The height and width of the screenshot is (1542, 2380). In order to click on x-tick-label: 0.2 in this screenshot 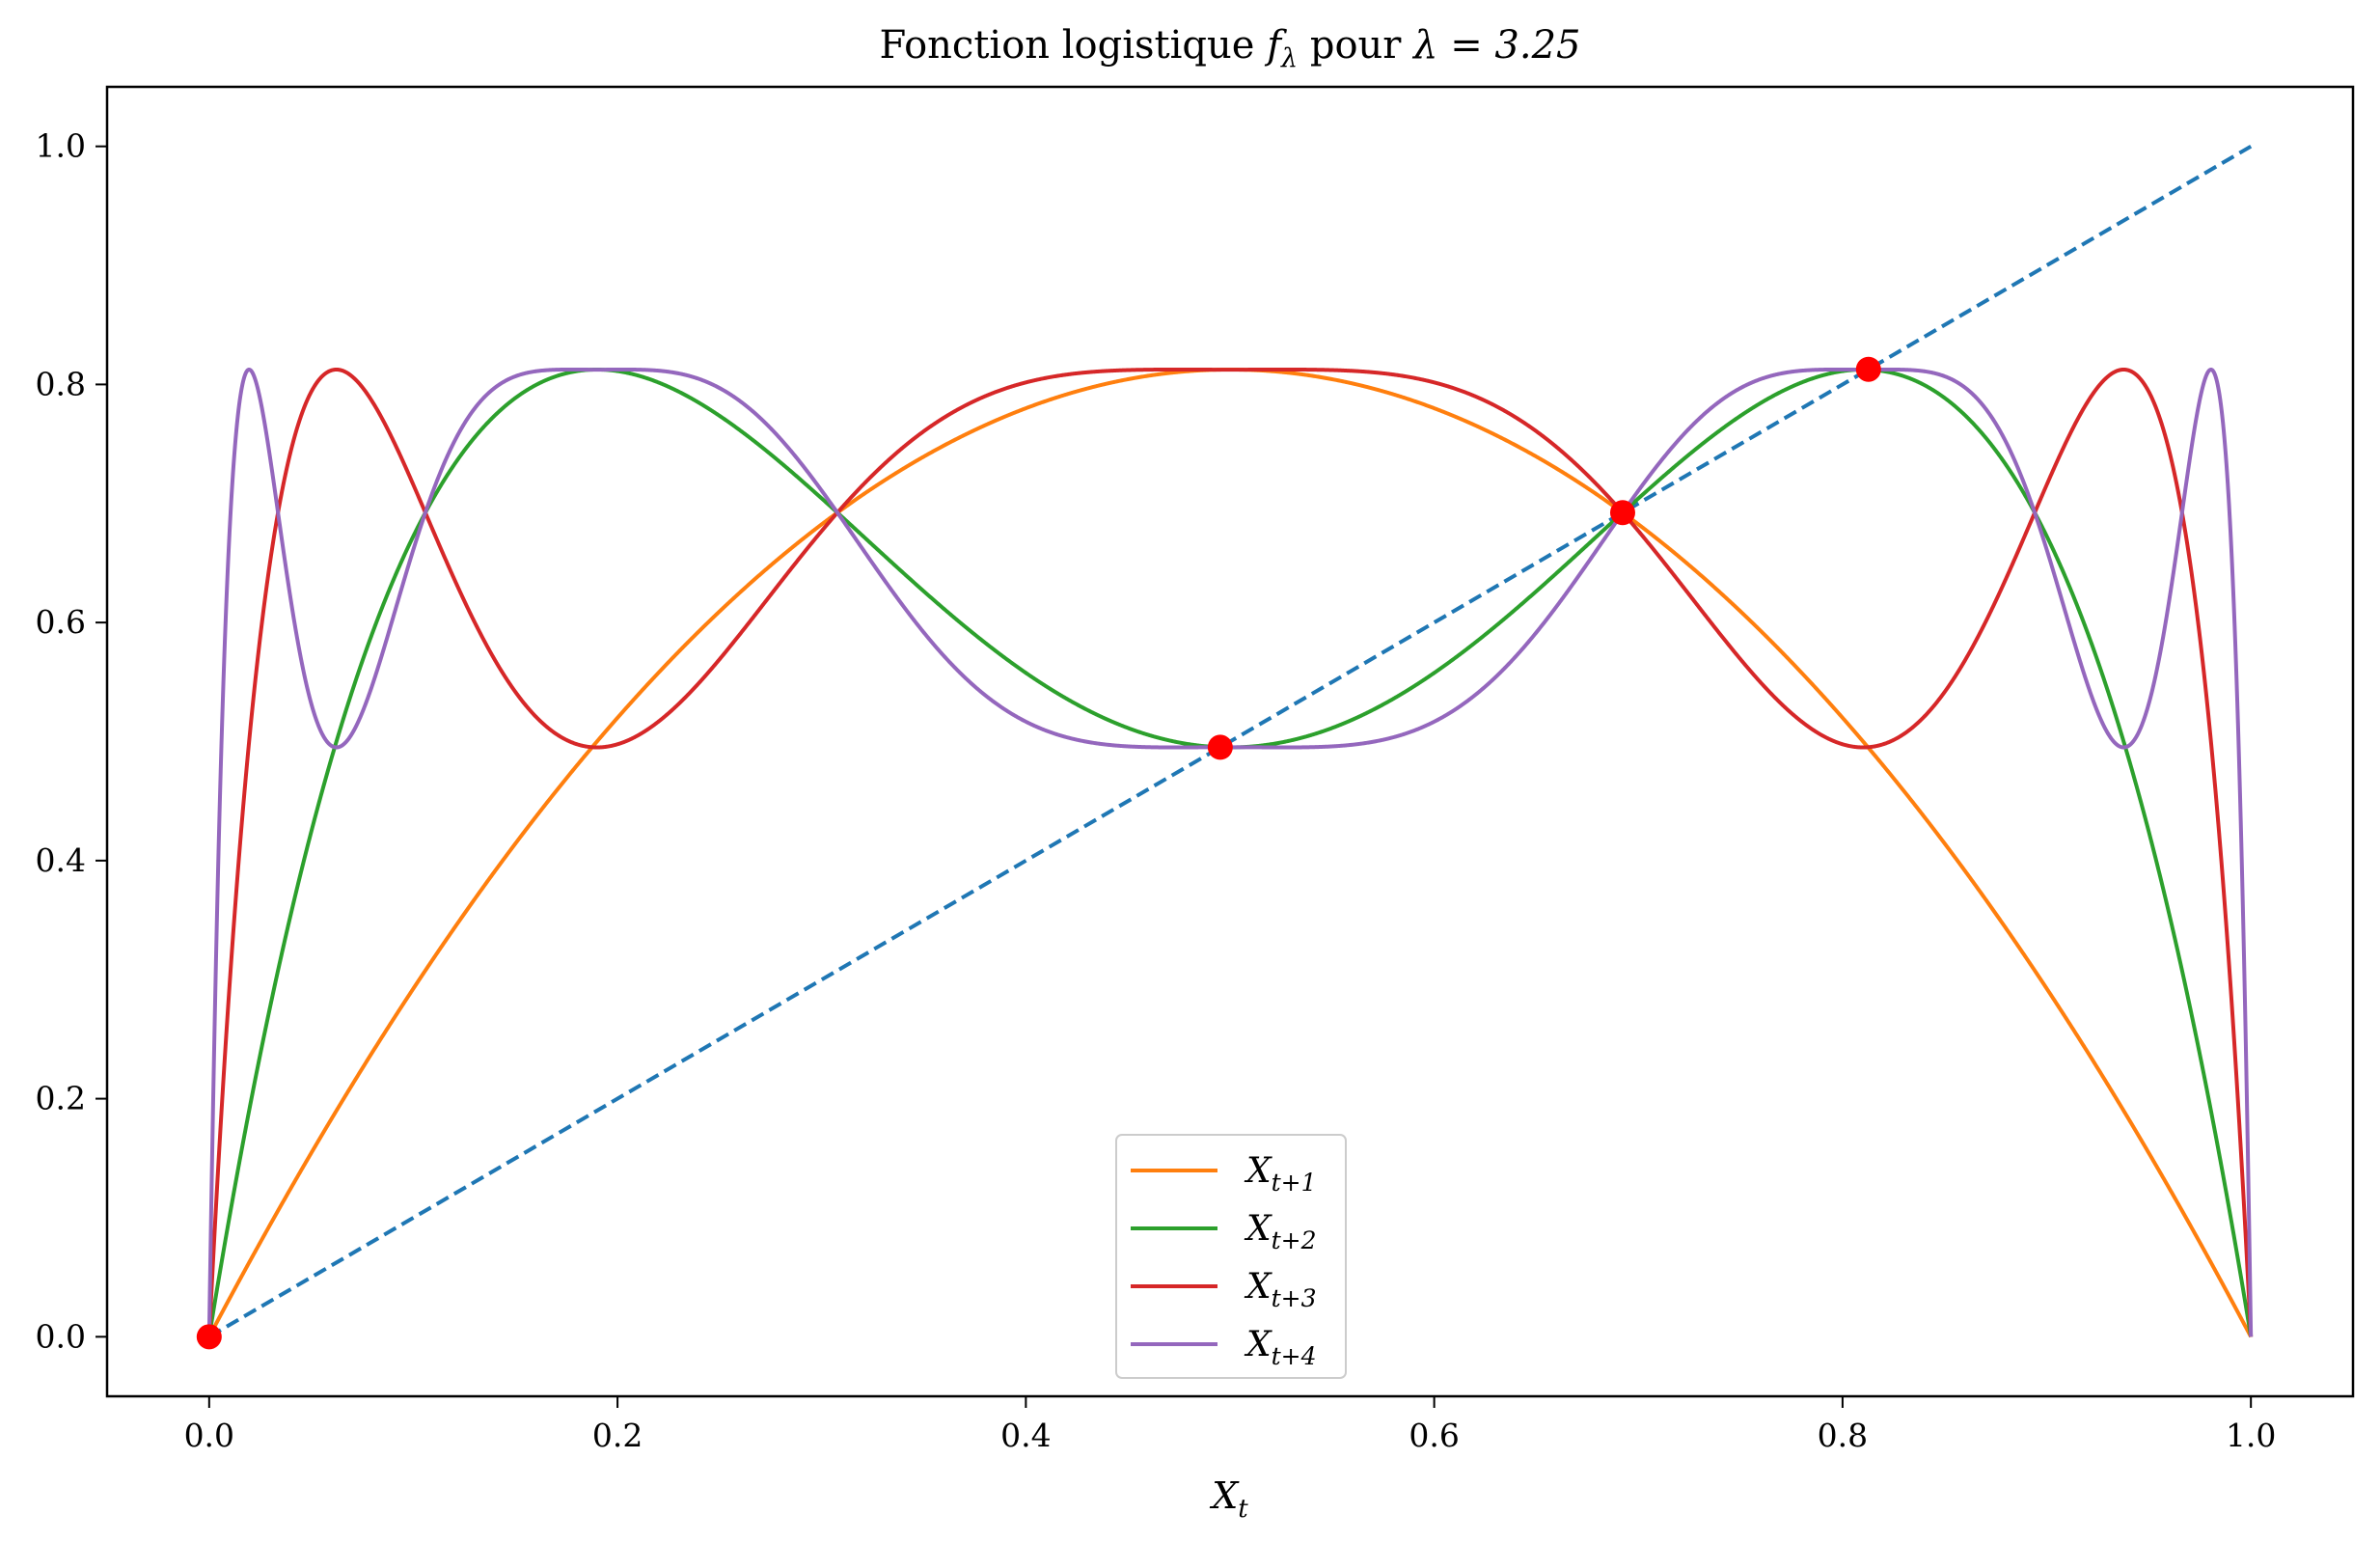, I will do `click(617, 1436)`.